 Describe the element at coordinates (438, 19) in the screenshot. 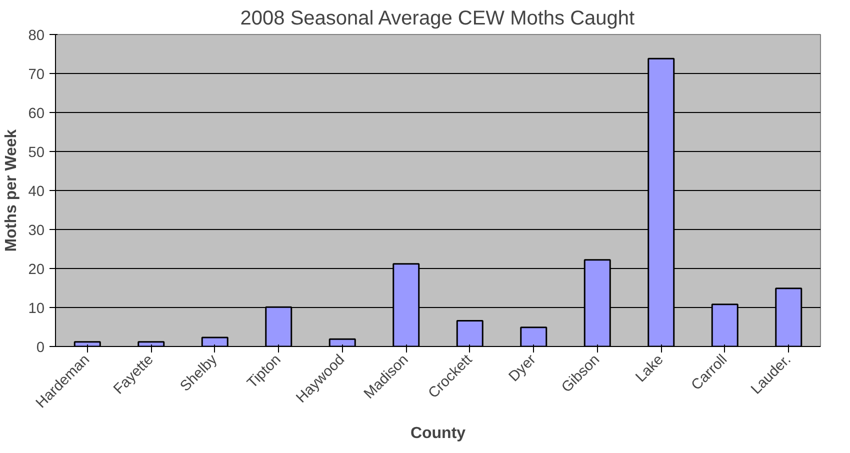

I see `chart-title: 2008 Seasonal Average CEW Moths Caught` at that location.